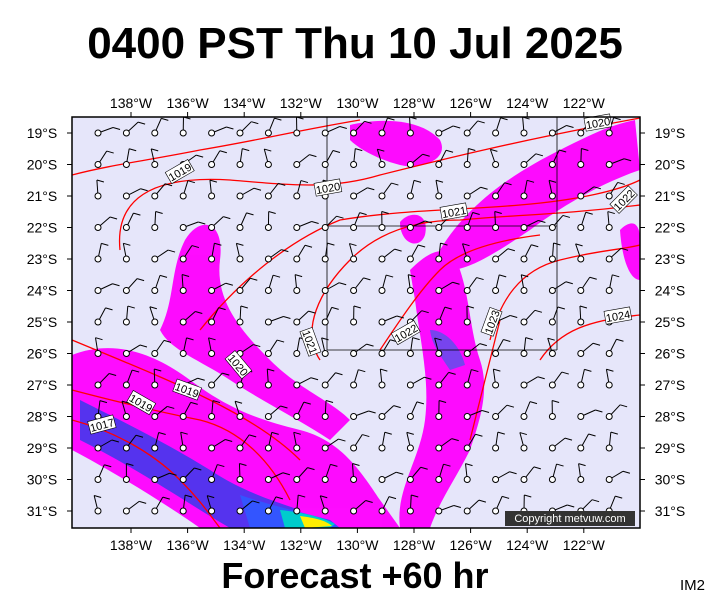 The width and height of the screenshot is (711, 600). Describe the element at coordinates (244, 103) in the screenshot. I see `lon-label: 134°W` at that location.